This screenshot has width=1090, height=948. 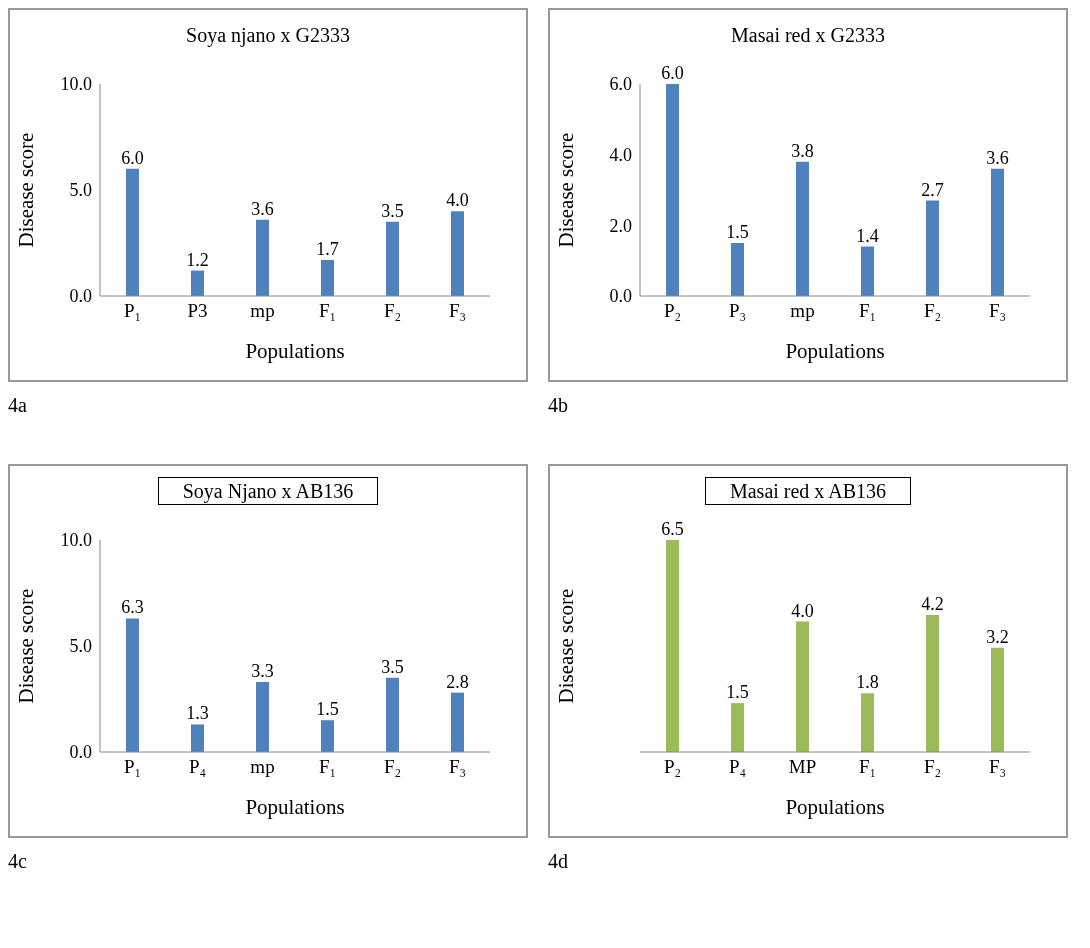 What do you see at coordinates (932, 189) in the screenshot?
I see `data-label: 2.7` at bounding box center [932, 189].